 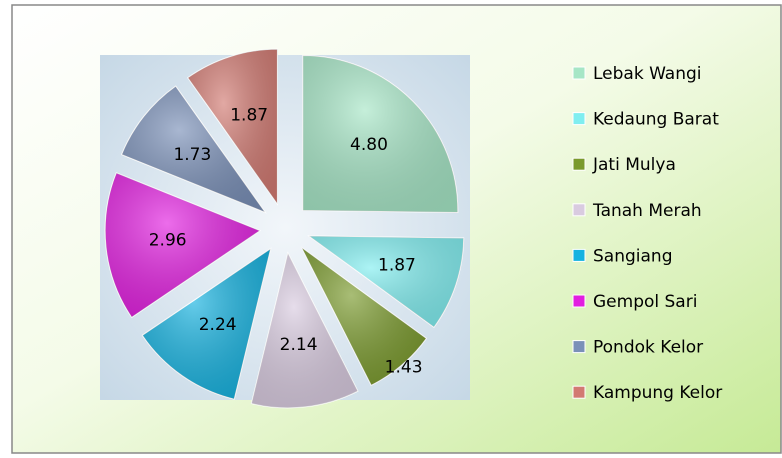 I want to click on data-label: 2.96, so click(x=168, y=240).